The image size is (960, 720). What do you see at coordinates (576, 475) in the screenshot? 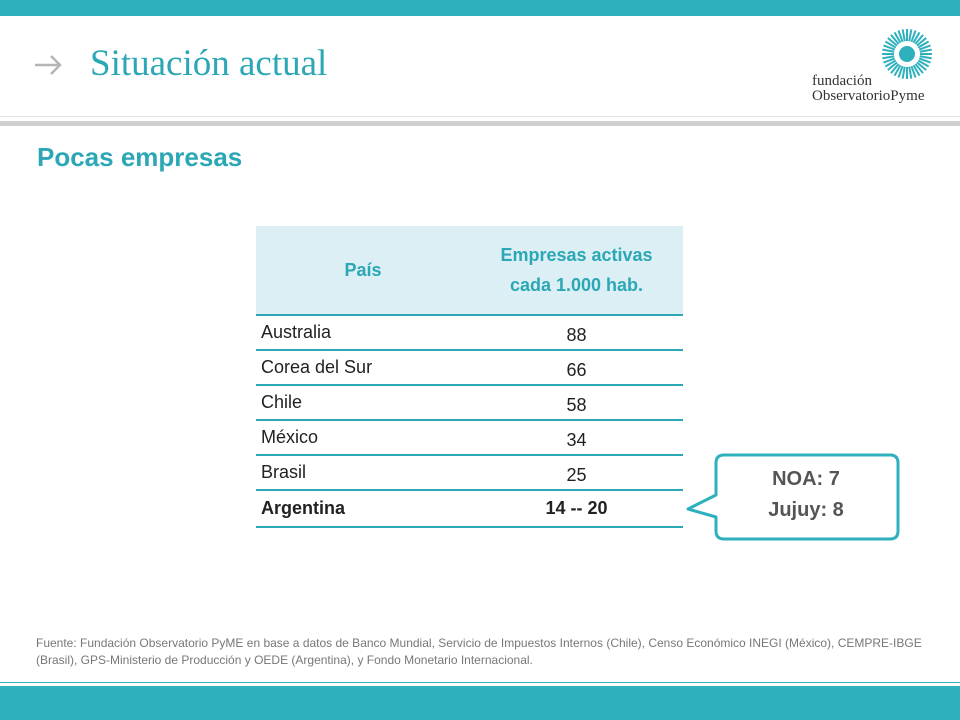
I see `cell-value: 25` at bounding box center [576, 475].